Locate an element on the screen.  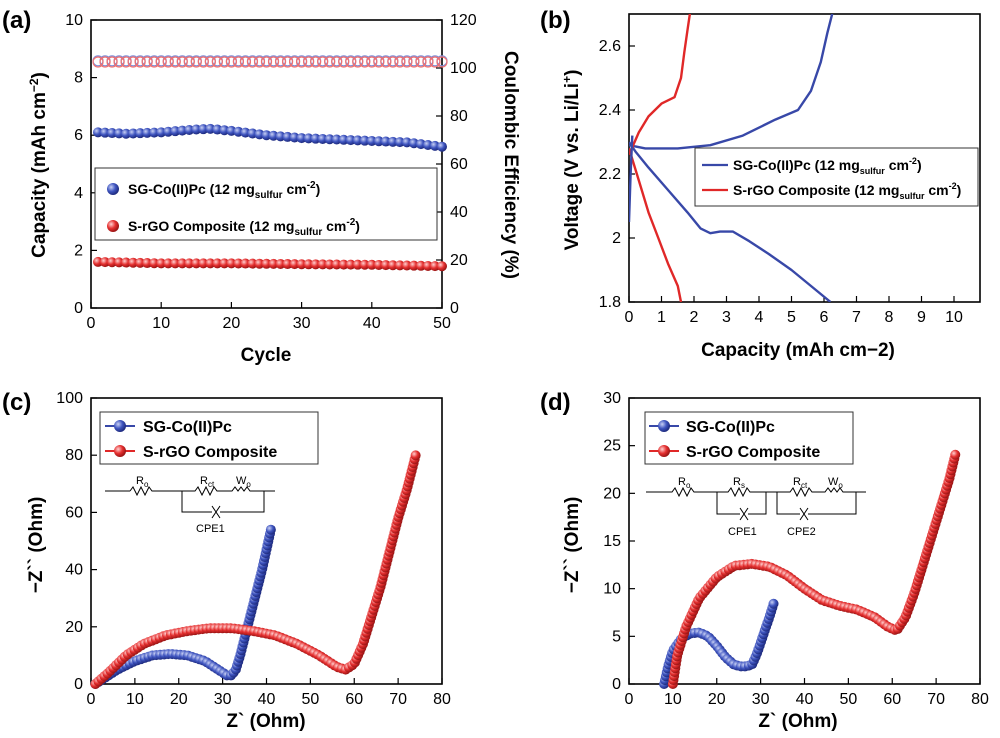
panel-d-marks is located at coordinates (810, 569).